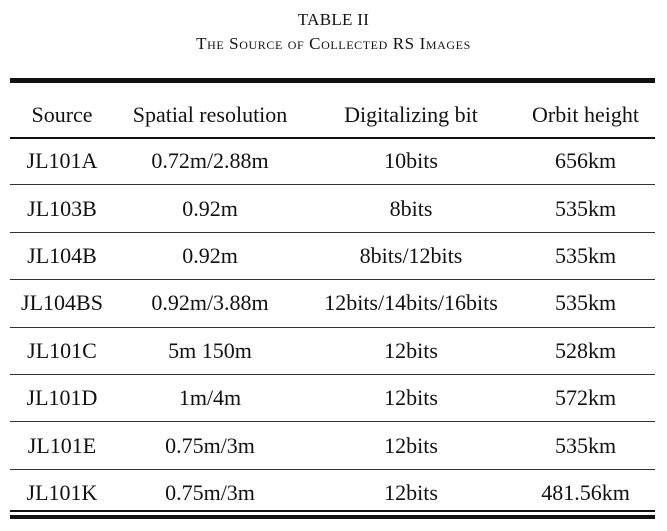  I want to click on table-row: JL101E 0.75m/3m 12bits 535km, so click(332, 445).